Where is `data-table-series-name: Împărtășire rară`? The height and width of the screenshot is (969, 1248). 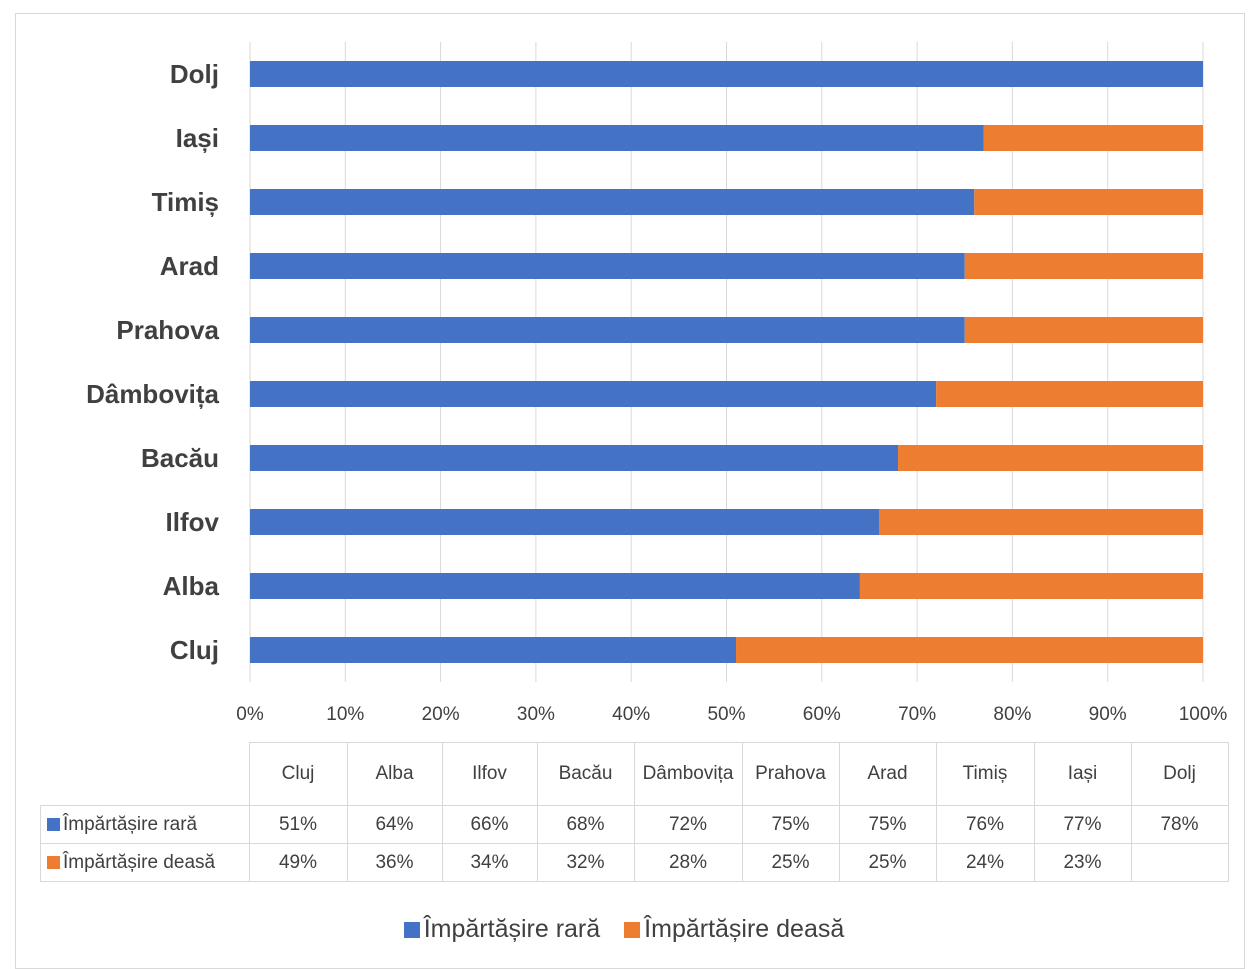 data-table-series-name: Împărtășire rară is located at coordinates (145, 824).